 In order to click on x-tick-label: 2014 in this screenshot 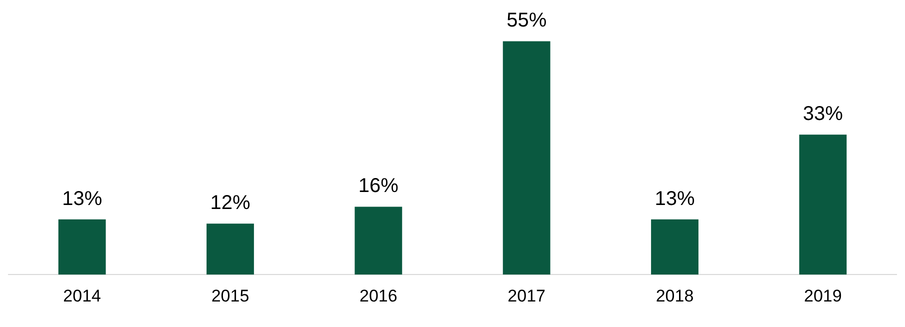, I will do `click(82, 296)`.